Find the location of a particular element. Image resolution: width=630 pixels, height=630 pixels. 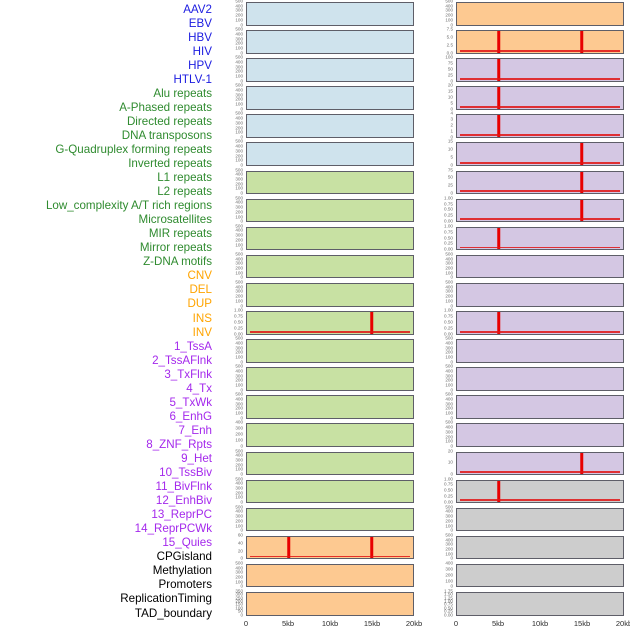

y-tick-label: 0.75 is located at coordinates (448, 605).